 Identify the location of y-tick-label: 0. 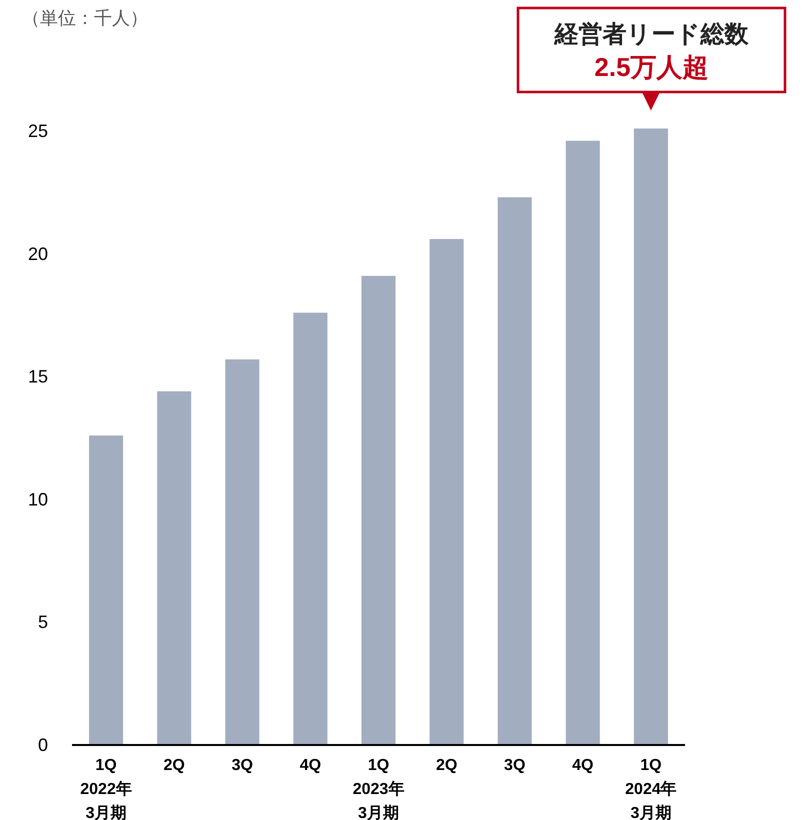
(43, 745).